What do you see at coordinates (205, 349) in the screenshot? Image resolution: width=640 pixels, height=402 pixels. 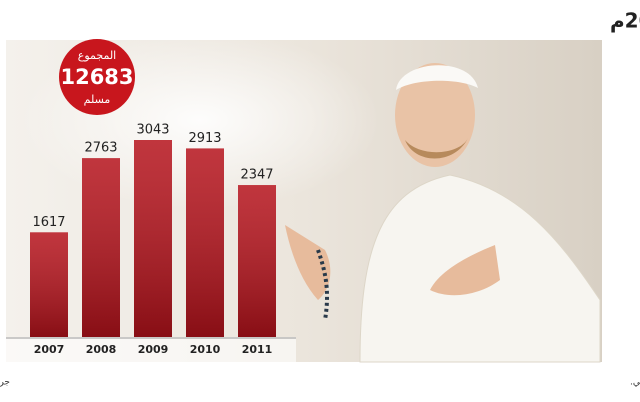 I see `x-tick-label: 2010` at bounding box center [205, 349].